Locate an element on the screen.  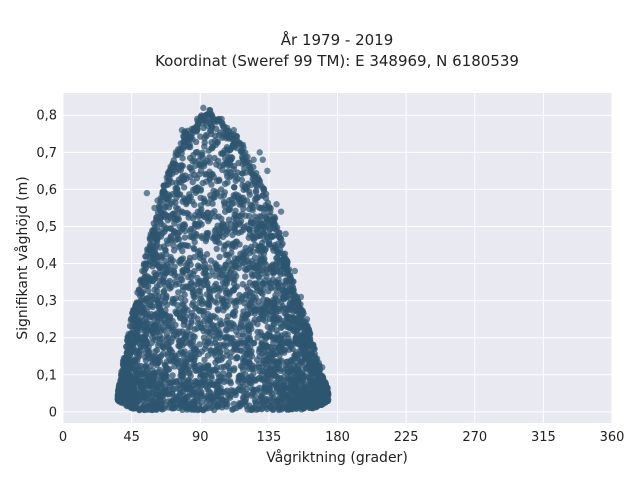
y-tick-labels: 0 0,1 0,2 0,3 0,4 0,5 0,6 0,7 0,8 is located at coordinates (46, 265).